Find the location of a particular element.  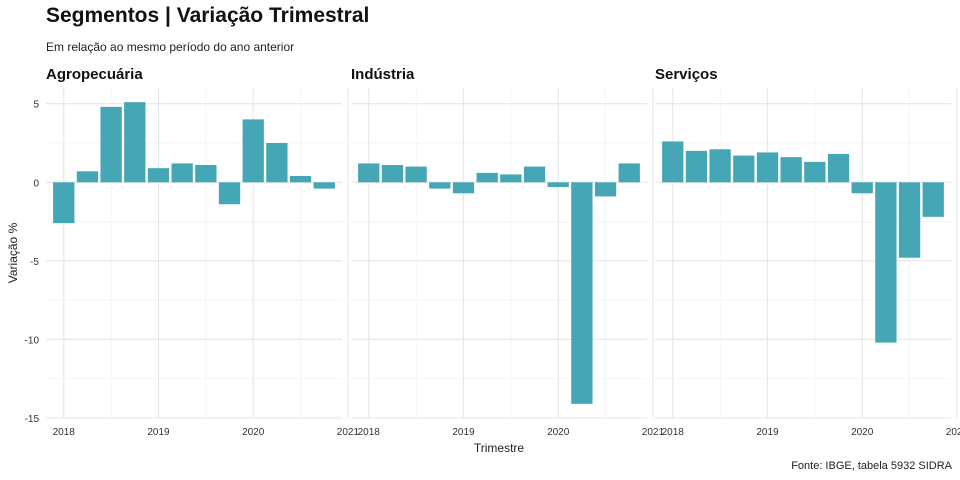

y-tick-label: -10 is located at coordinates (32, 340).